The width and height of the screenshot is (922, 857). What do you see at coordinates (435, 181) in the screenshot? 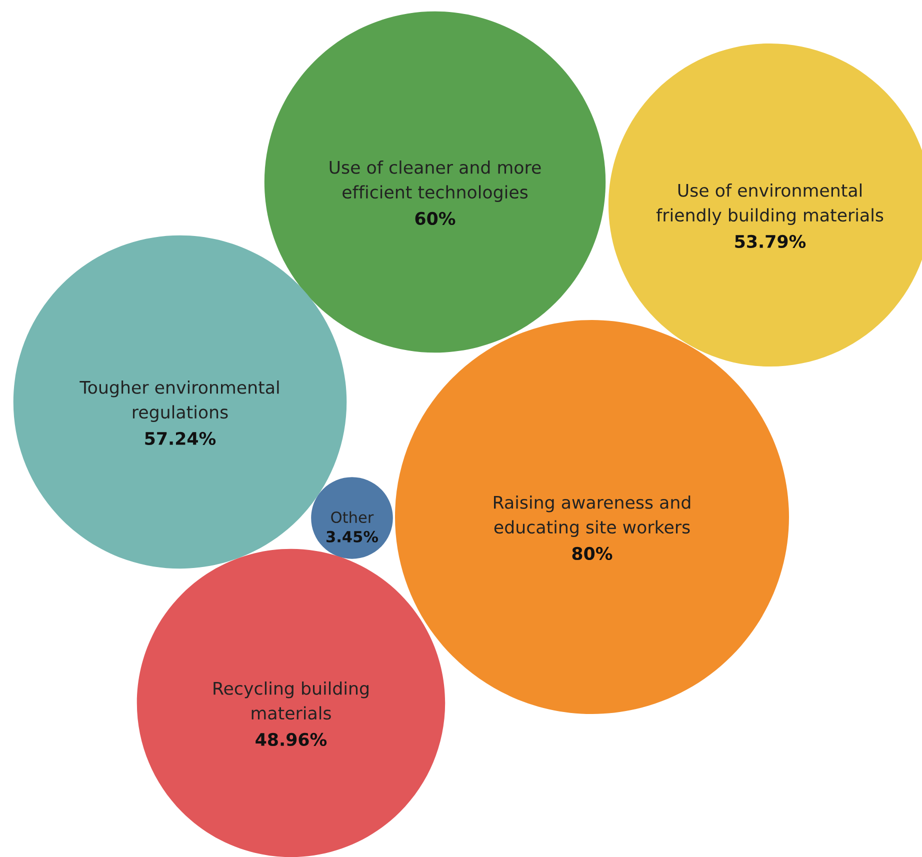
I see `category-label: Use of cleaner and more efficient technologies` at bounding box center [435, 181].